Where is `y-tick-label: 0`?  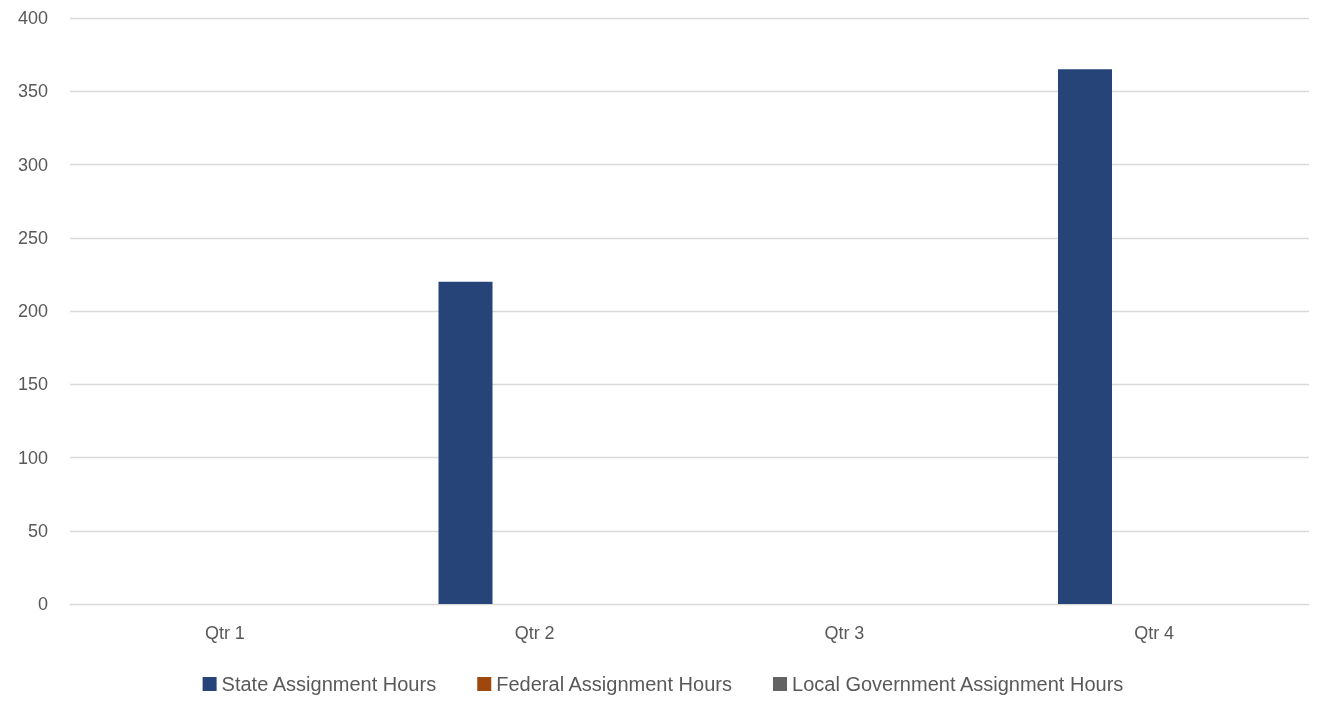
y-tick-label: 0 is located at coordinates (42, 604).